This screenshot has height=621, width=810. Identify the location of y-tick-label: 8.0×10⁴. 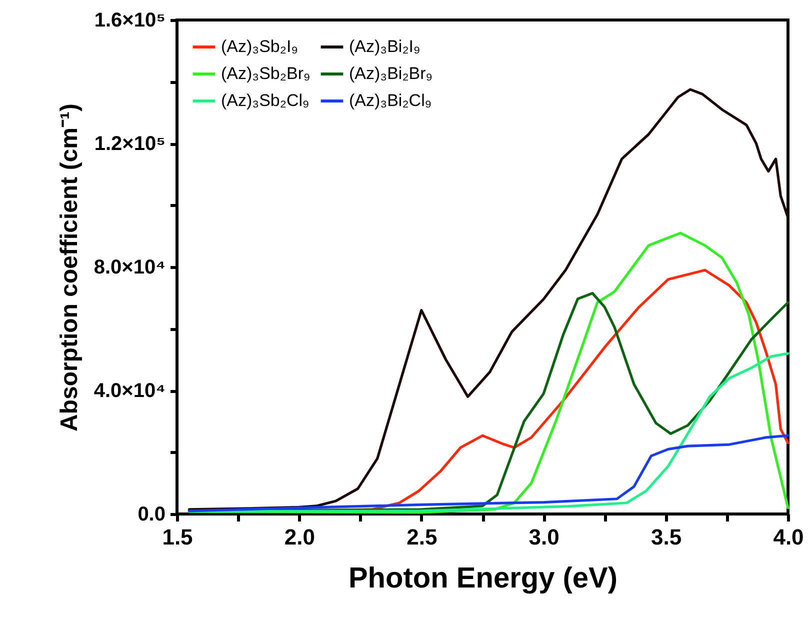
(130, 267).